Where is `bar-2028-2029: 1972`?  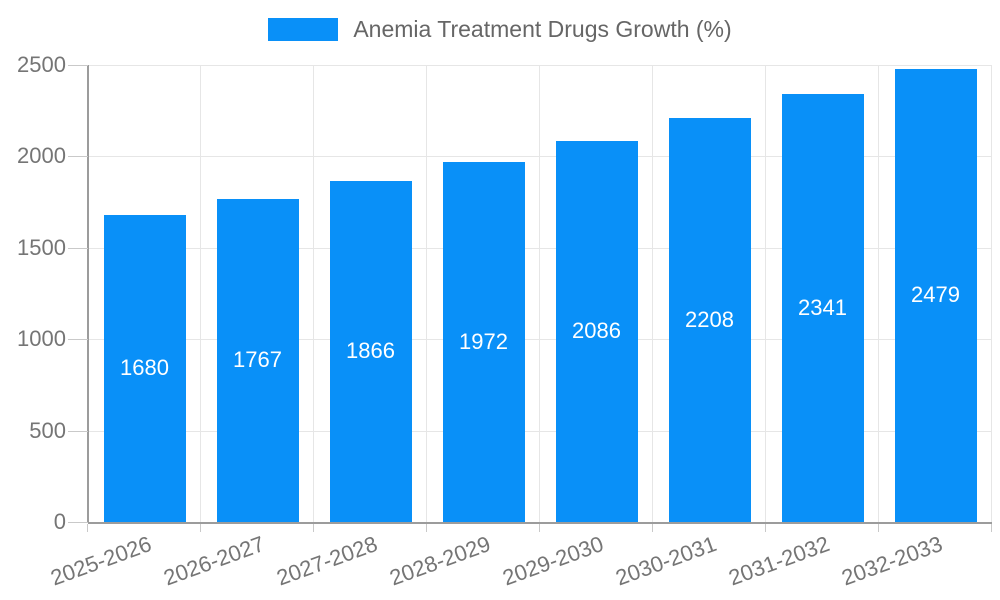 bar-2028-2029: 1972 is located at coordinates (483, 341).